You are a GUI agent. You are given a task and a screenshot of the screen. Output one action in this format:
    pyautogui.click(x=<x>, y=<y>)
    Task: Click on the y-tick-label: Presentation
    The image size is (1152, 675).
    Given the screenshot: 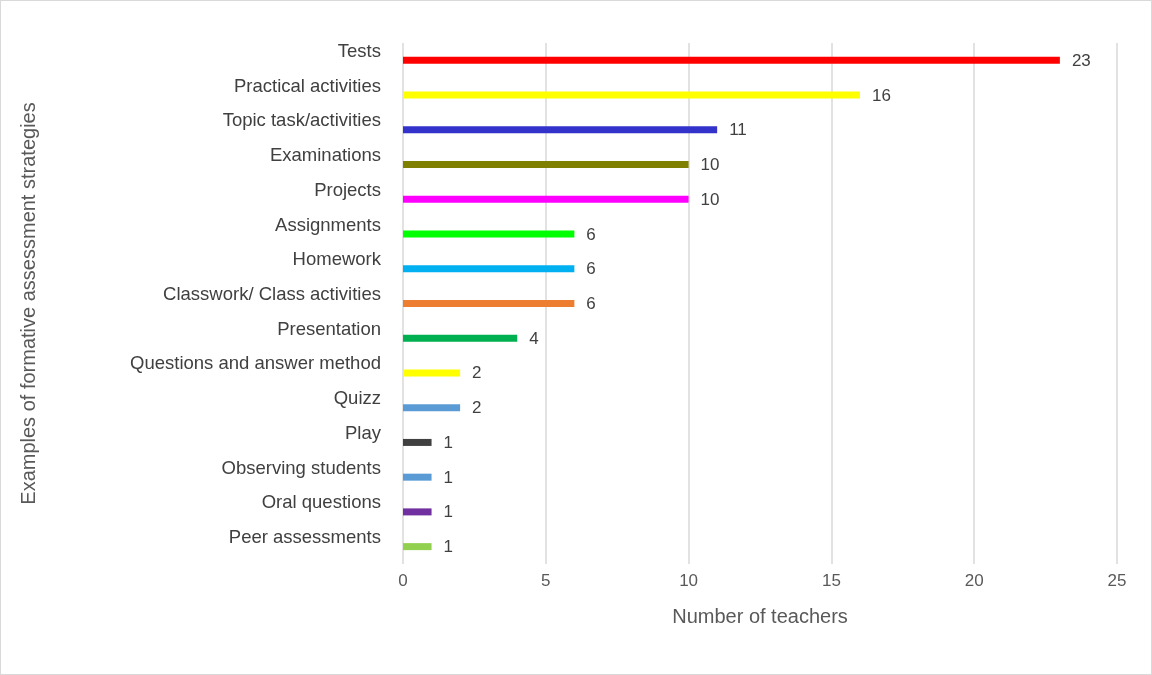 What is the action you would take?
    pyautogui.click(x=329, y=328)
    